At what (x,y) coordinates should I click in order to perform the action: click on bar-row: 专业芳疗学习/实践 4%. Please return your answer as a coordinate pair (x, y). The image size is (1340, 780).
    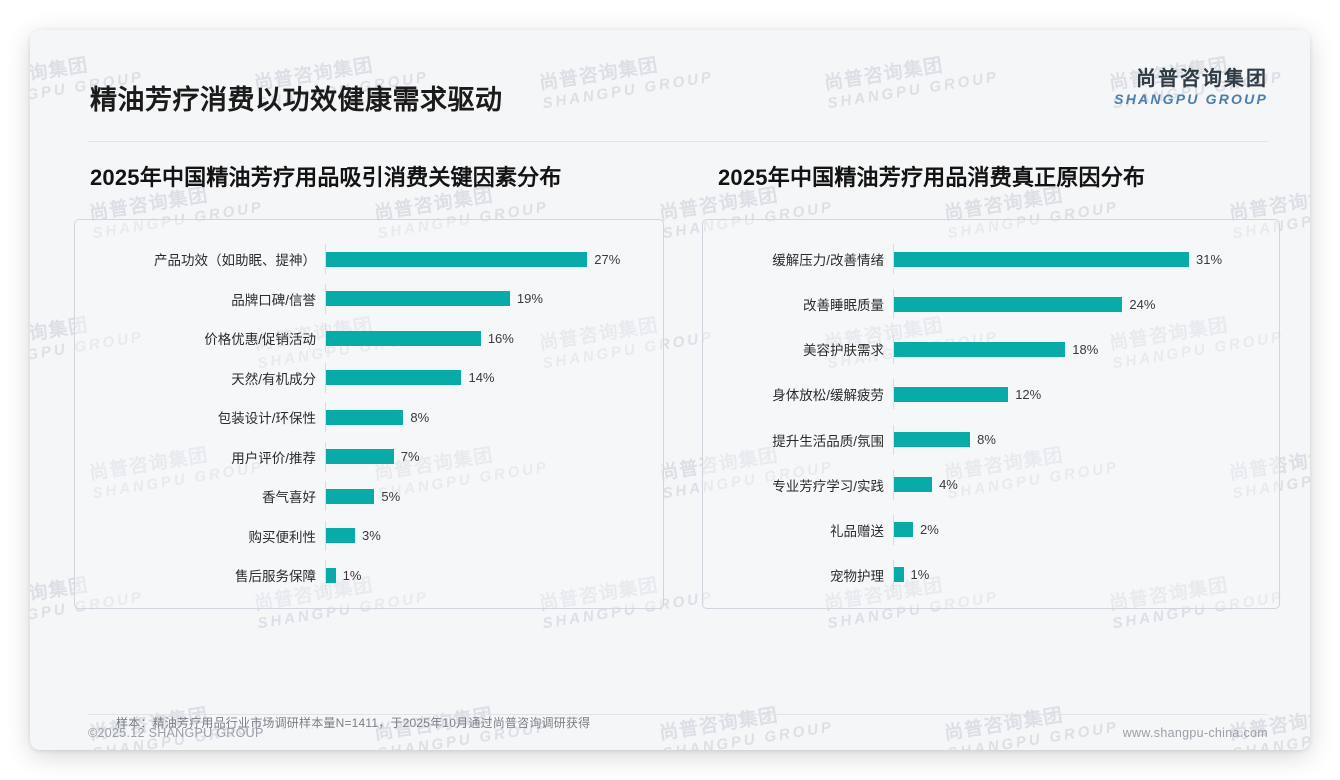
    Looking at the image, I should click on (991, 484).